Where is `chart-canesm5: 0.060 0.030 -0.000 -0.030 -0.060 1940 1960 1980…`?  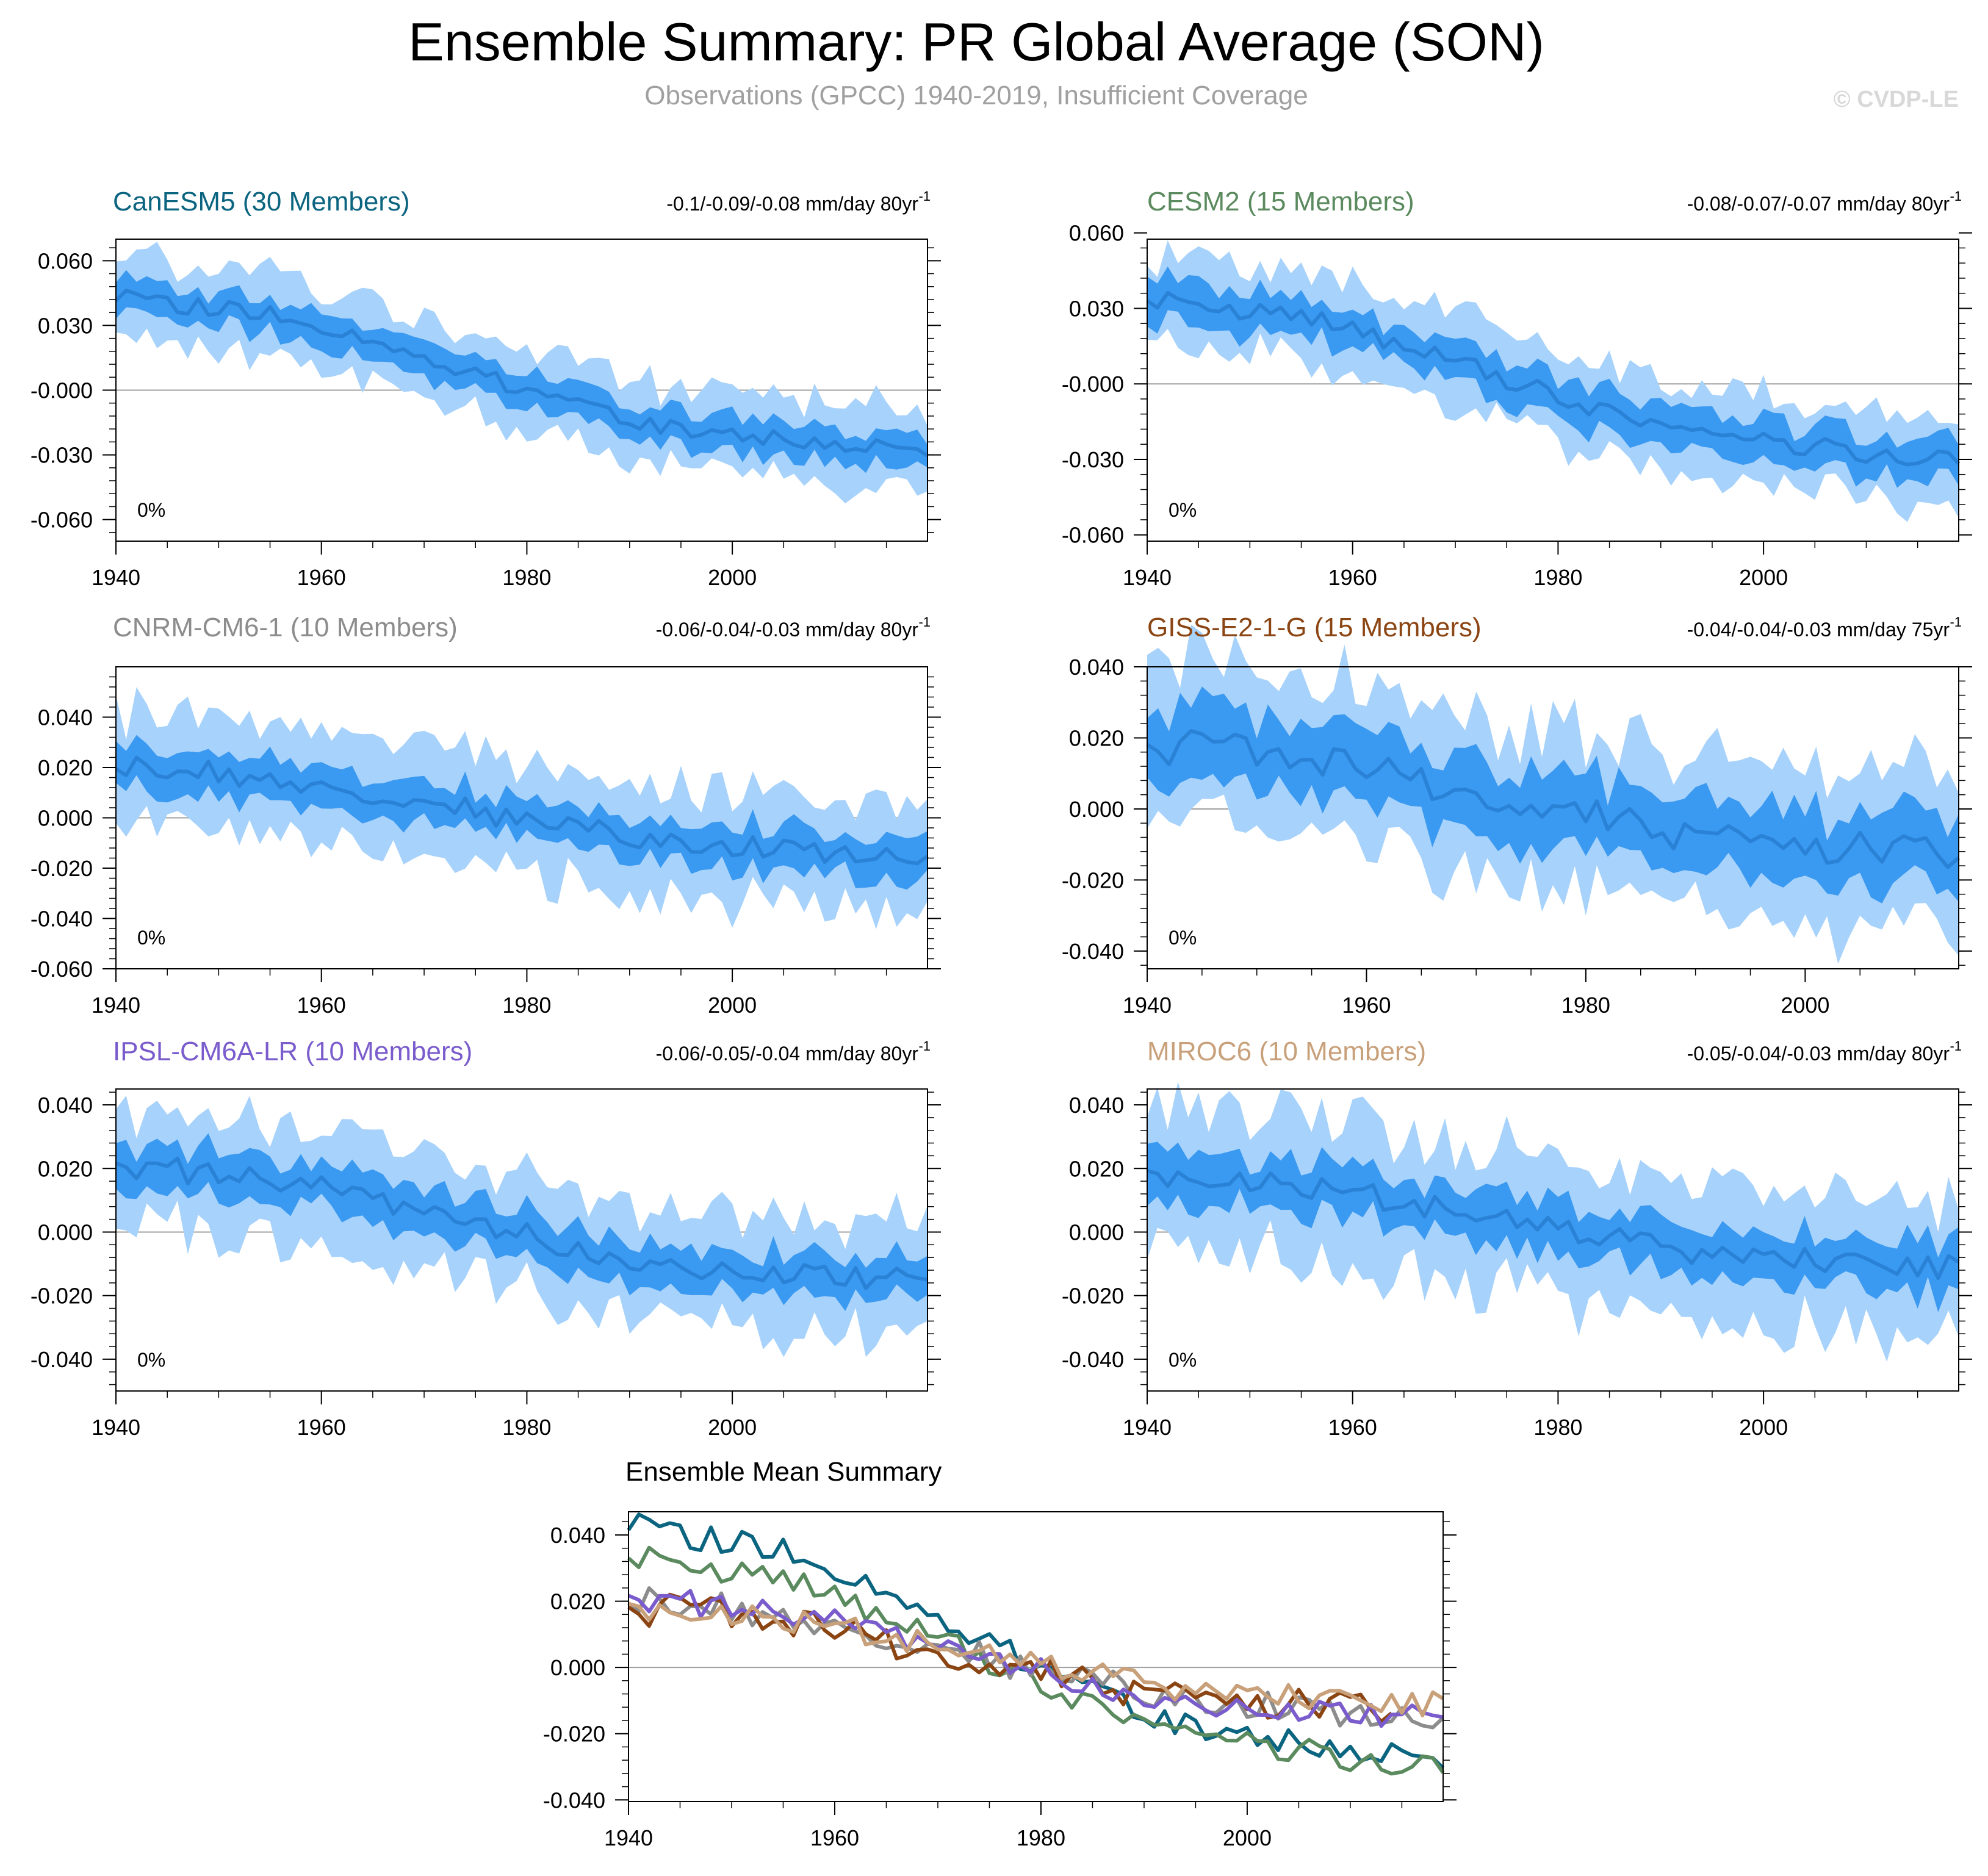
chart-canesm5: 0.060 0.030 -0.000 -0.030 -0.060 1940 1960 1980… is located at coordinates (486, 389).